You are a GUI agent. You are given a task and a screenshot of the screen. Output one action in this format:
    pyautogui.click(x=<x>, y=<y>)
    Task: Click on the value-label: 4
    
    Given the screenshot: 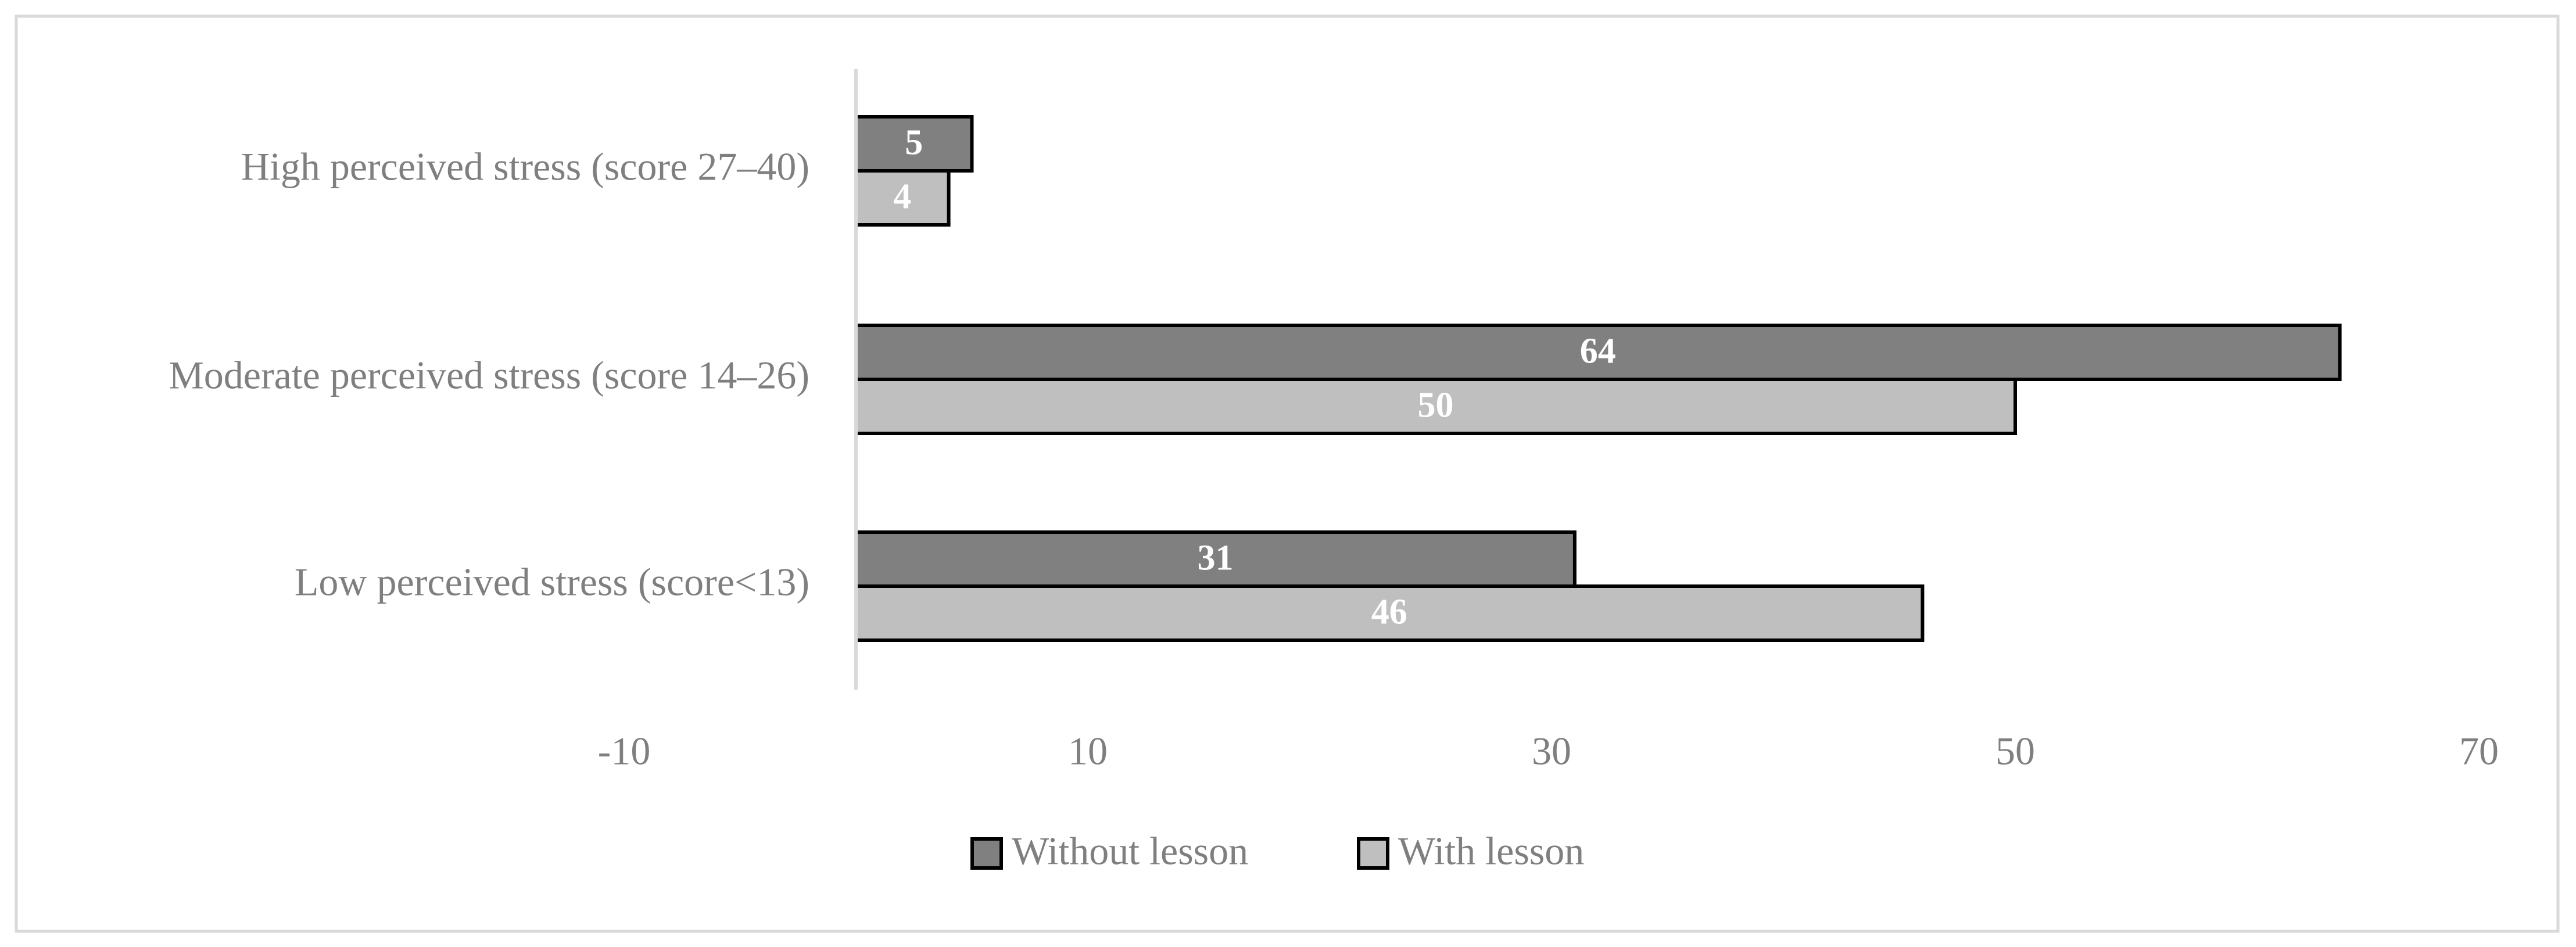 What is the action you would take?
    pyautogui.click(x=902, y=197)
    